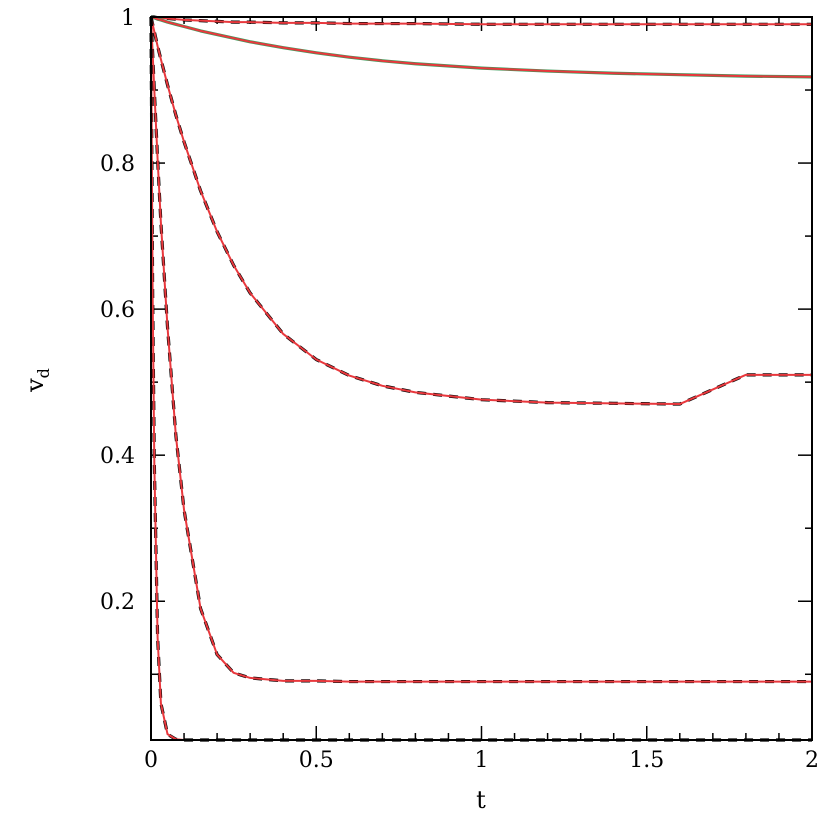  Describe the element at coordinates (43, 373) in the screenshot. I see `y-axis-label-subscript: d` at that location.